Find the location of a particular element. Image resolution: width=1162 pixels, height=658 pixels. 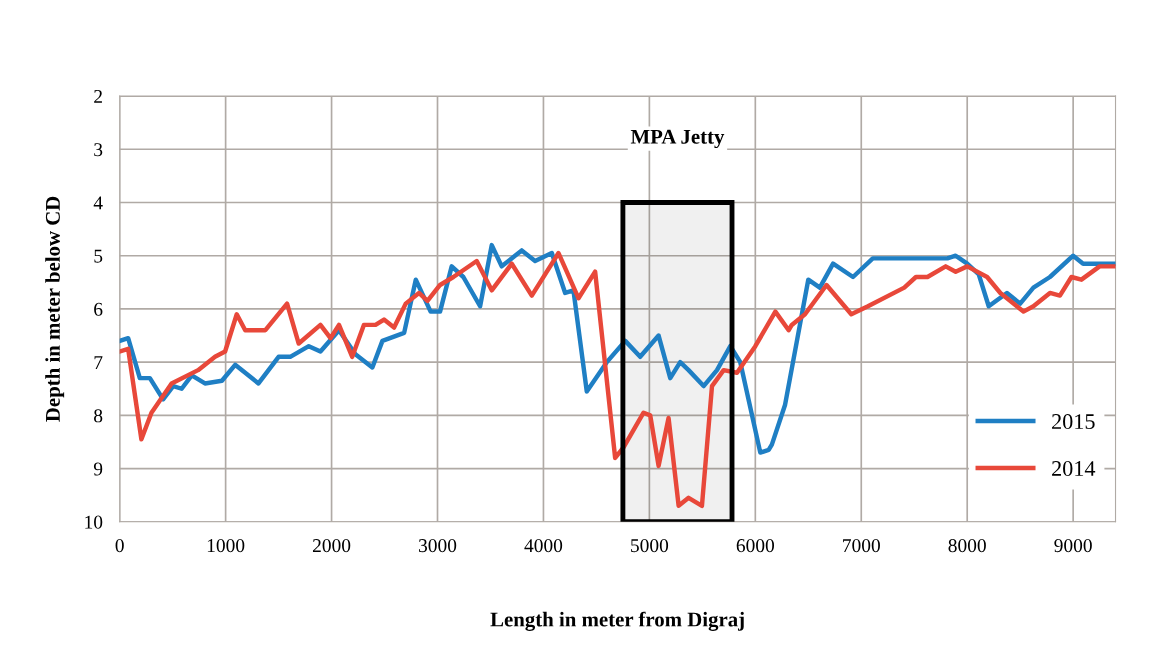

x-tick-label: 7000 is located at coordinates (861, 546).